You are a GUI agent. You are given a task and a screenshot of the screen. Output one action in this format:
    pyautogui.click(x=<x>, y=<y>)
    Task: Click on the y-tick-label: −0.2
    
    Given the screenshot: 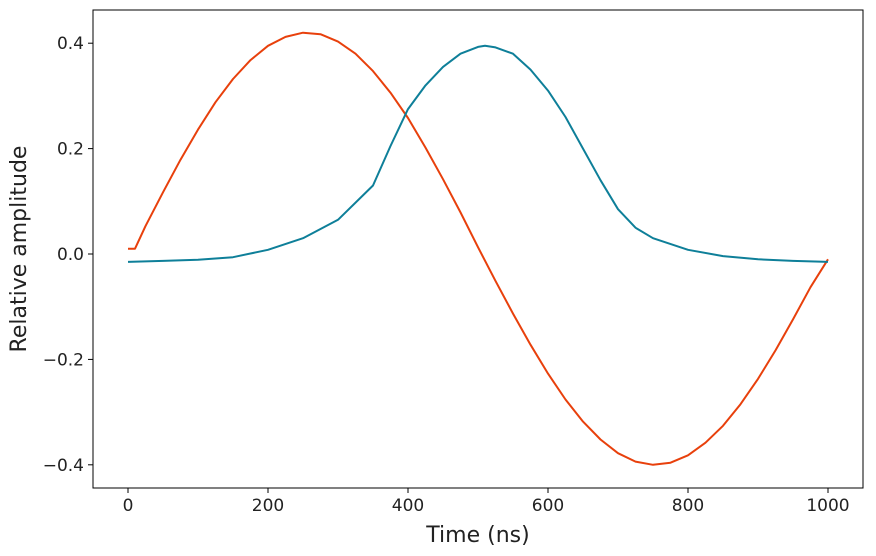 What is the action you would take?
    pyautogui.click(x=63, y=360)
    